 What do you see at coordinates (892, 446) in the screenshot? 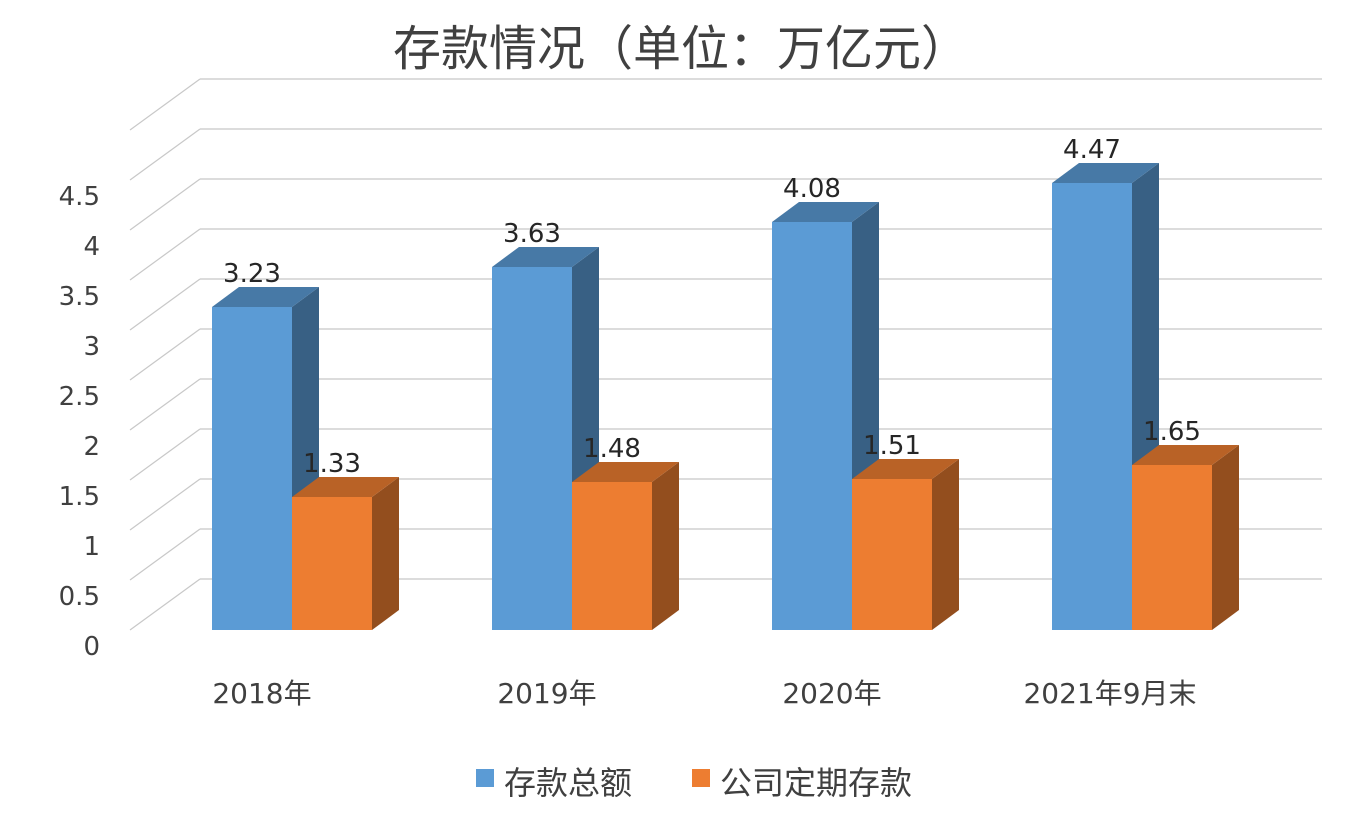
I see `data-label: 1.51` at bounding box center [892, 446].